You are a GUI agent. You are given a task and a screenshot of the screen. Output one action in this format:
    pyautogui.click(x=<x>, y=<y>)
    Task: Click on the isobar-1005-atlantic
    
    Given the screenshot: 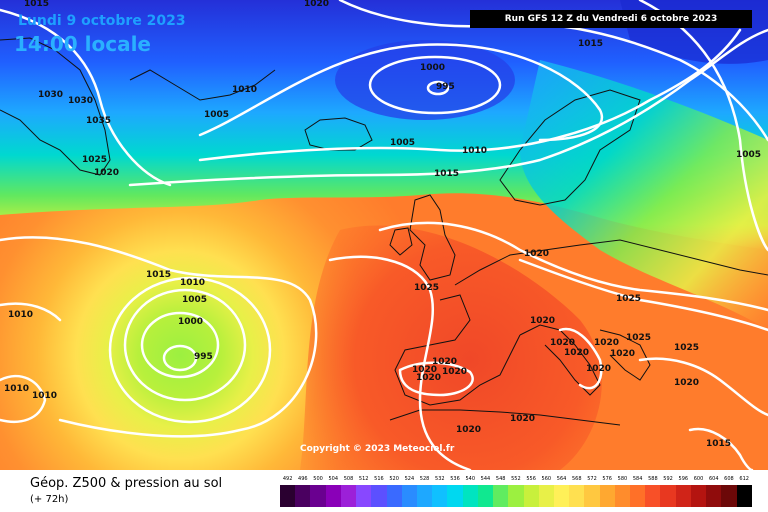 What is the action you would take?
    pyautogui.click(x=185, y=345)
    